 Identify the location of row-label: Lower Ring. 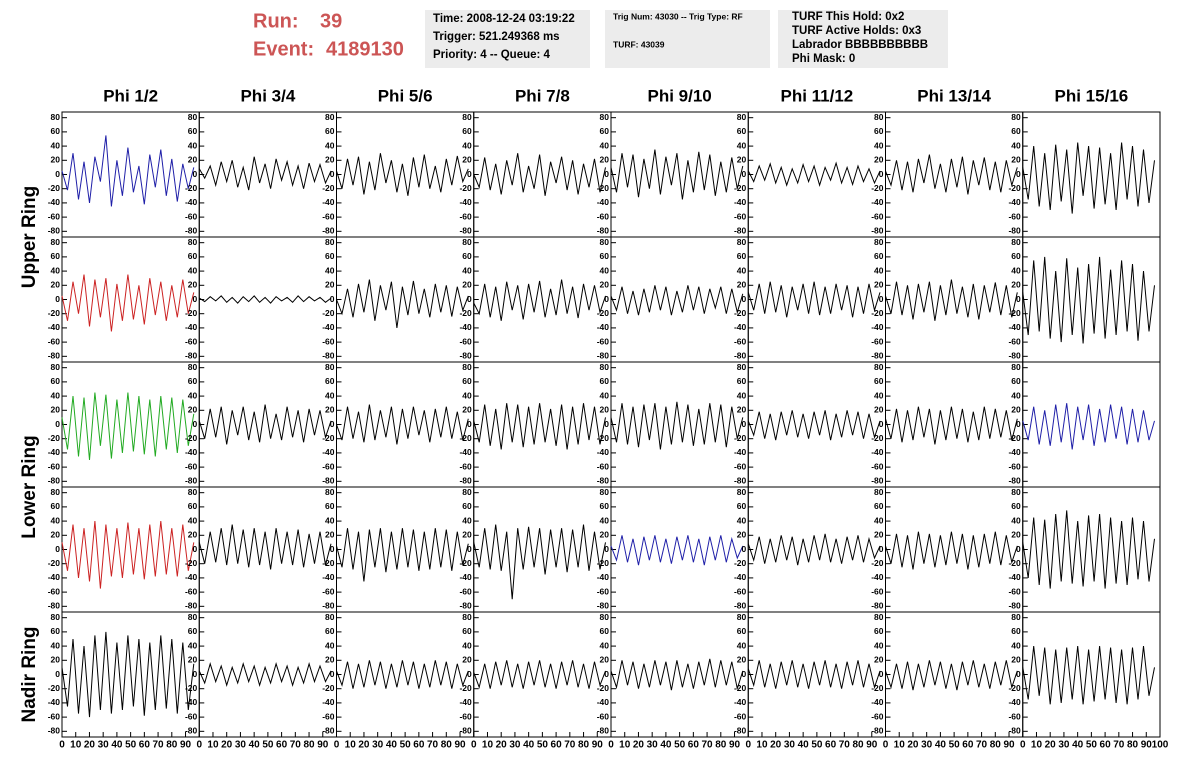
(29, 486).